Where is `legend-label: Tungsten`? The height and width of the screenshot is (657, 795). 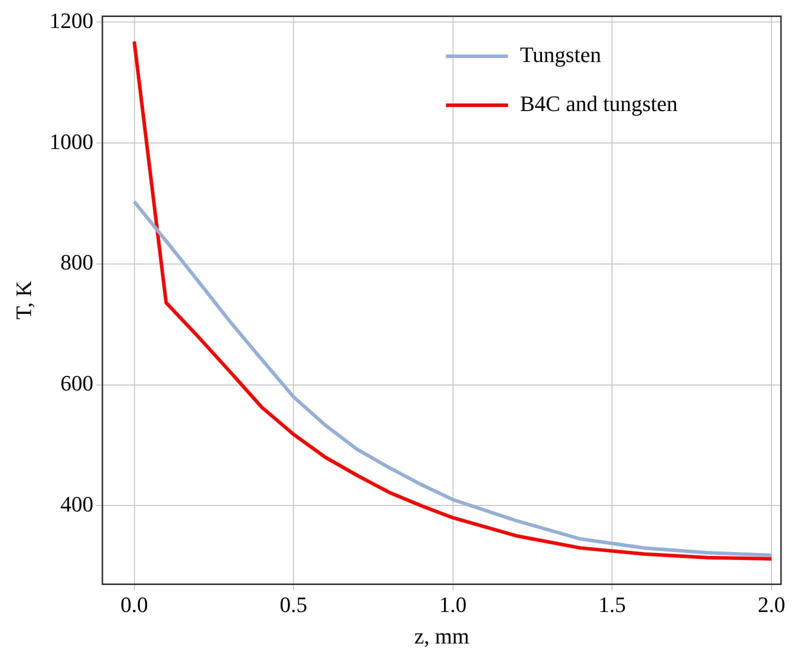 legend-label: Tungsten is located at coordinates (561, 54).